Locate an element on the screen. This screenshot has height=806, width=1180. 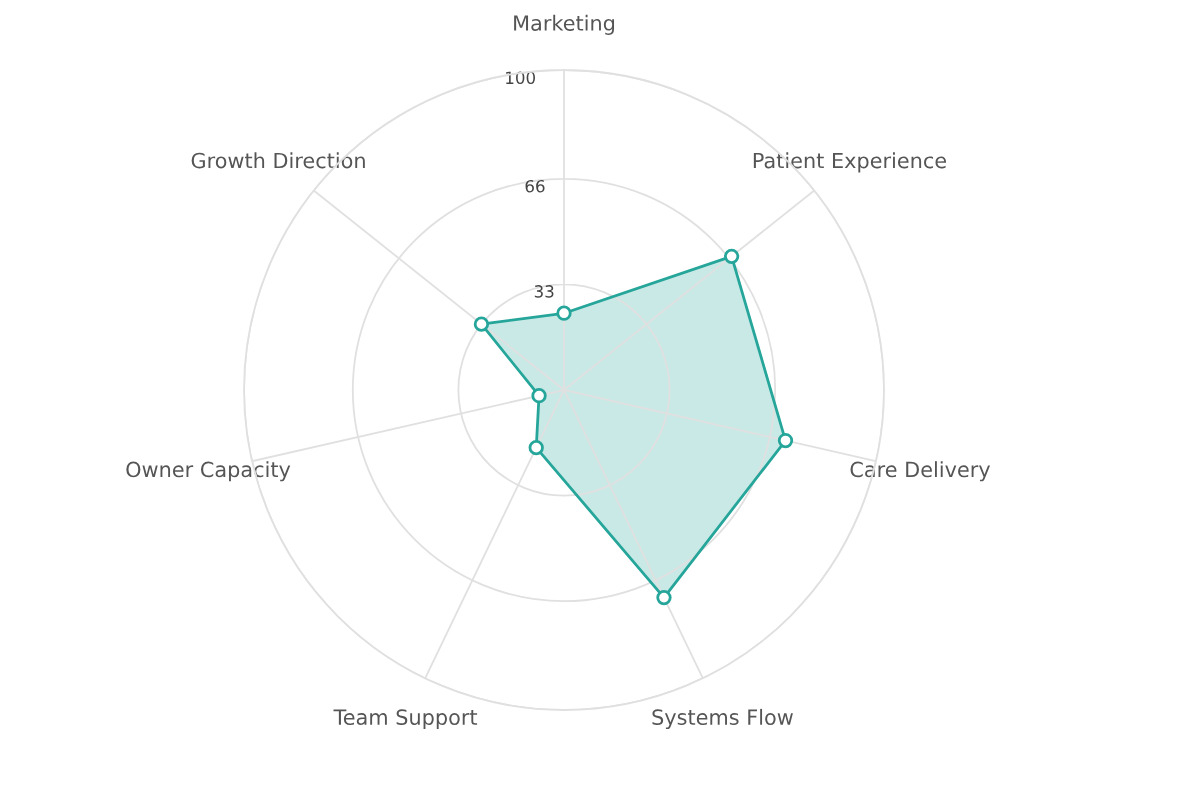
spoke-label: Systems Flow is located at coordinates (722, 719).